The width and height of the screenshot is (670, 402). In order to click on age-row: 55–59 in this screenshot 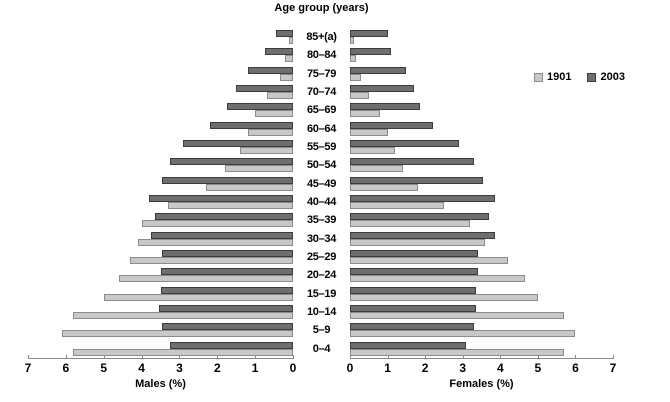, I will do `click(320, 147)`.